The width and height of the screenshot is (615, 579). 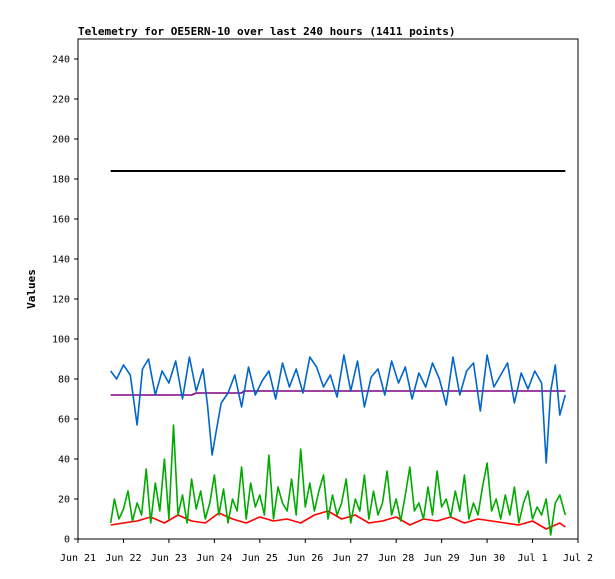 I want to click on x-tick-label: Jun 23, so click(x=169, y=558).